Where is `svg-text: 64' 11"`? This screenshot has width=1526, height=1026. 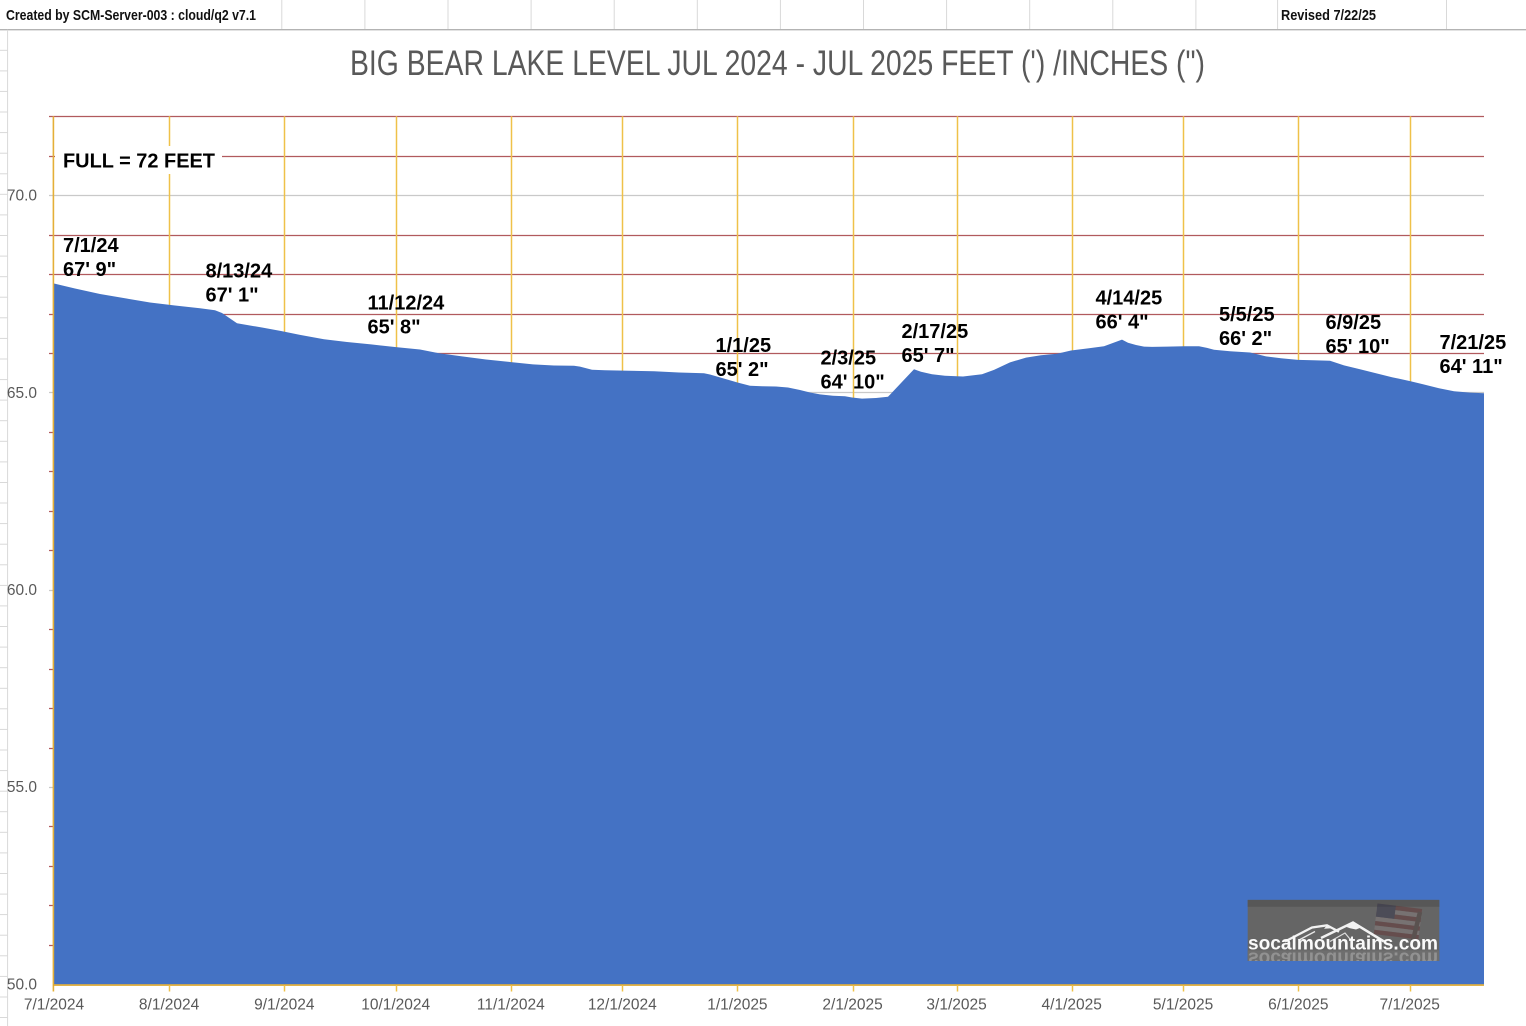
svg-text: 64' 11" is located at coordinates (1471, 367).